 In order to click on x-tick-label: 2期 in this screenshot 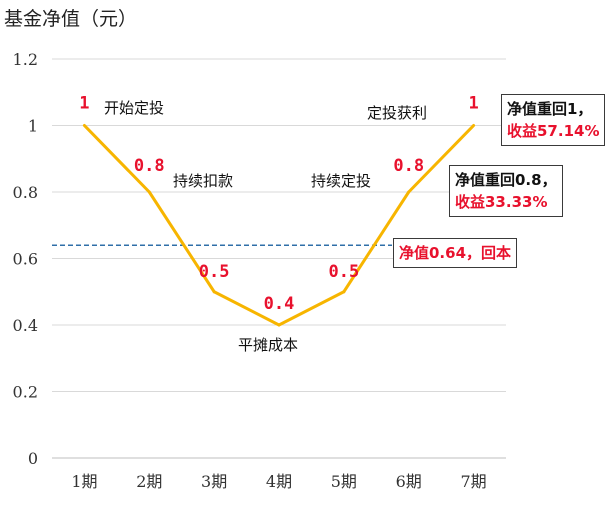, I will do `click(149, 481)`.